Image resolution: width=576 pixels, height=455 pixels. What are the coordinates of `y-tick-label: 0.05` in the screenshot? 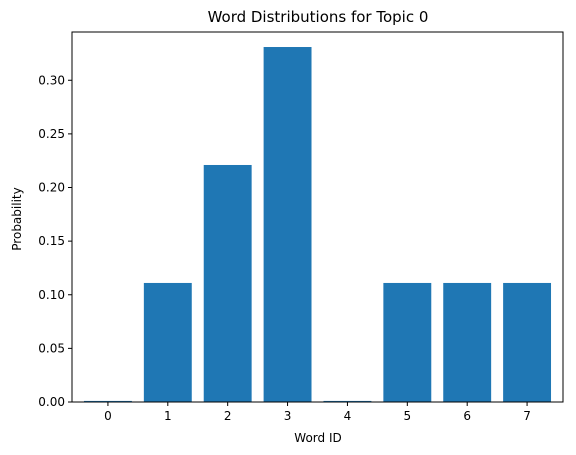 It's located at (51, 348).